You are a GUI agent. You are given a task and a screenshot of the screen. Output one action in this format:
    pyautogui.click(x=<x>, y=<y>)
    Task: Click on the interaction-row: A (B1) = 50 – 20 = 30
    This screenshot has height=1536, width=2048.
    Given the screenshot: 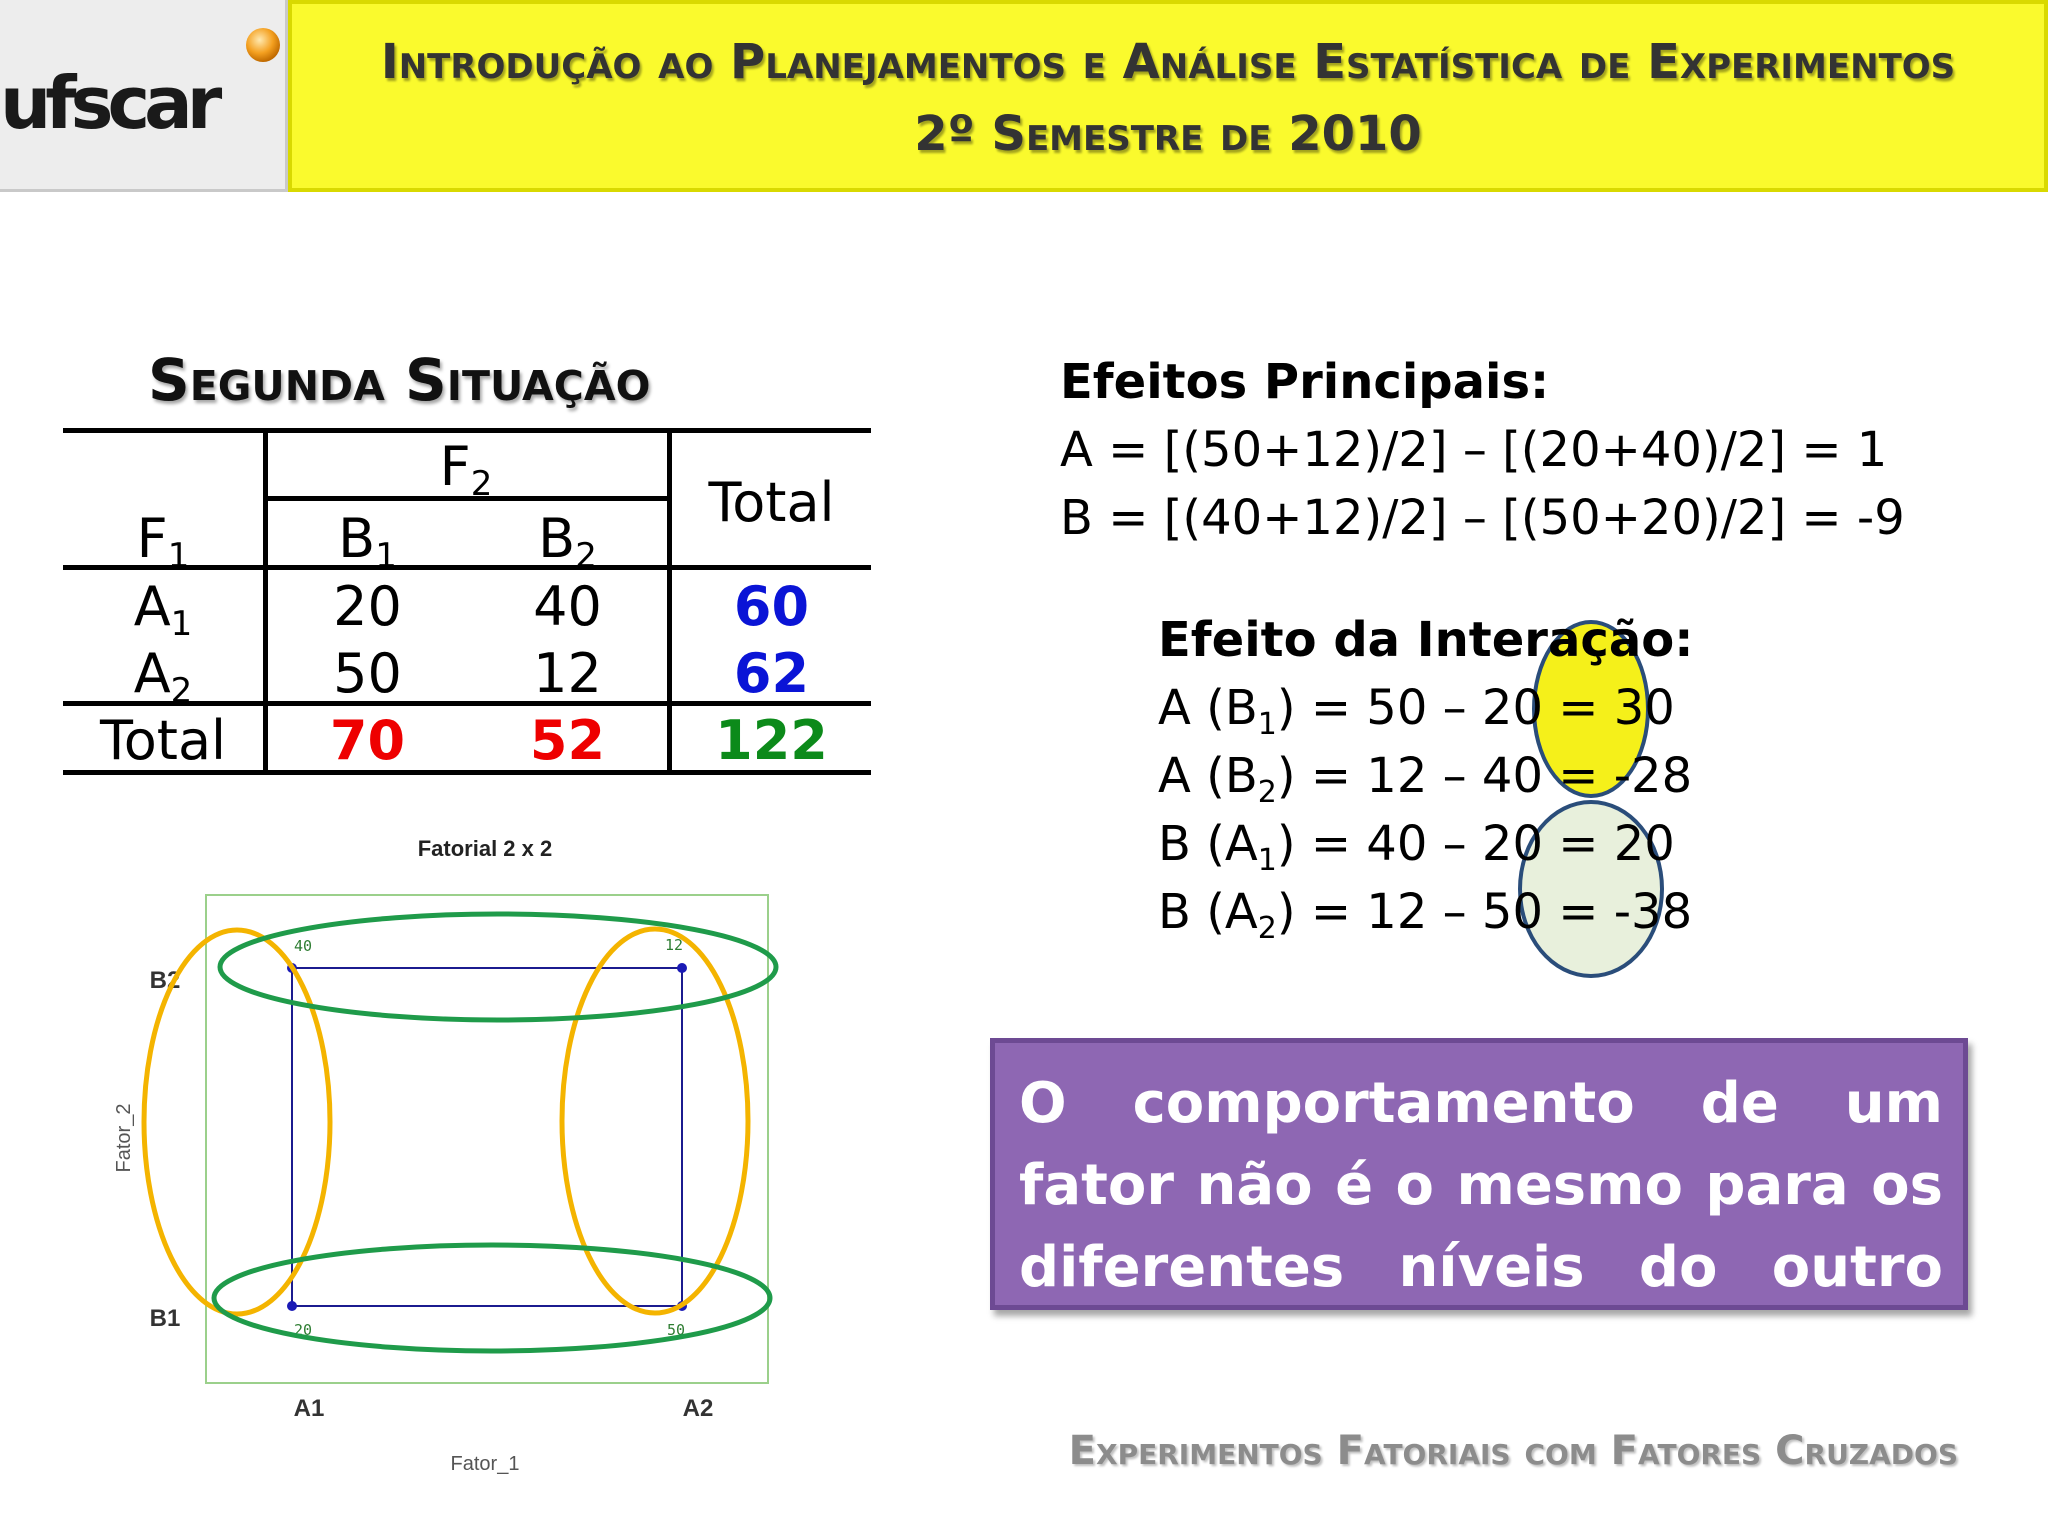 What is the action you would take?
    pyautogui.click(x=1416, y=711)
    